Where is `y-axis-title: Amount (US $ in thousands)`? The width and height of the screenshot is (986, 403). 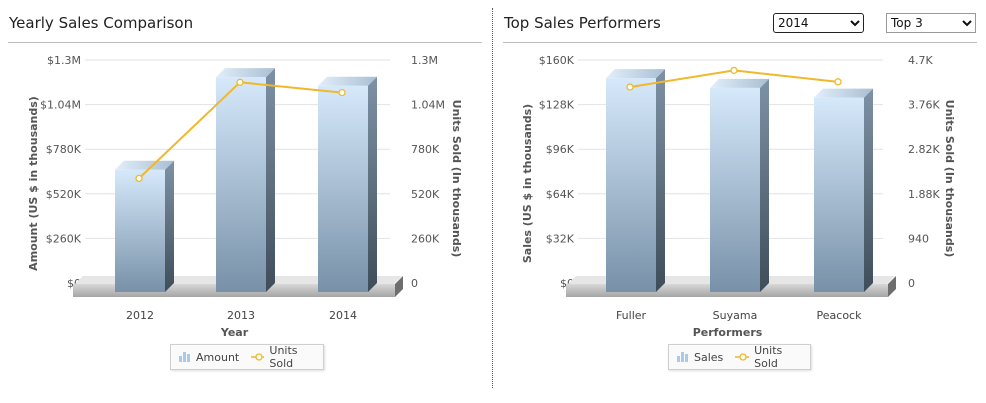
y-axis-title: Amount (US $ in thousands) is located at coordinates (33, 183).